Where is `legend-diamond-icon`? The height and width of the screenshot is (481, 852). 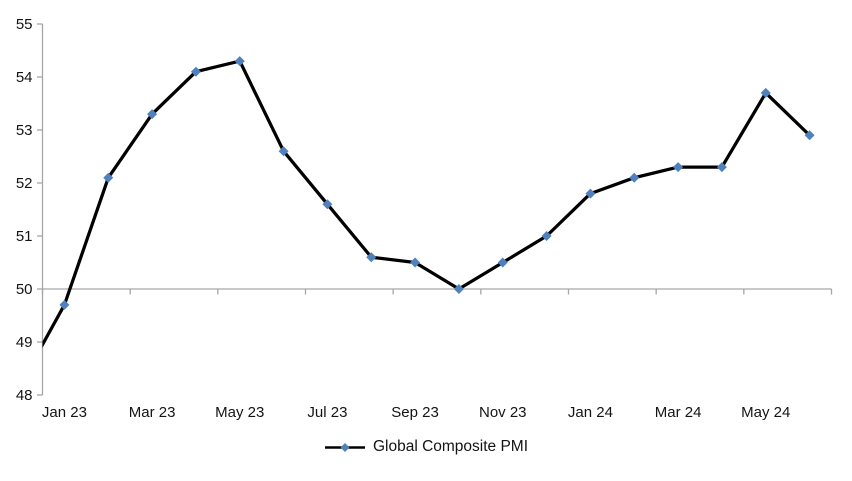
legend-diamond-icon is located at coordinates (345, 447).